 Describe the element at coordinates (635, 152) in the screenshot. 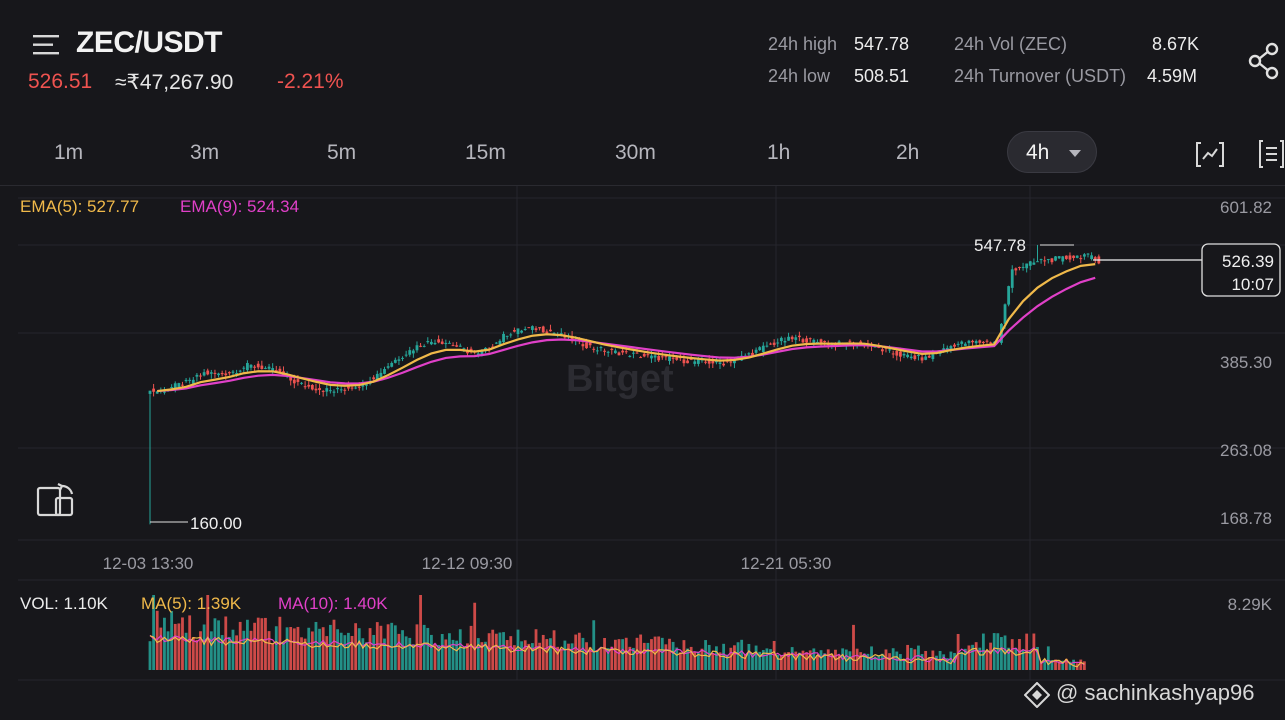

I see `tab-30m: 30m` at that location.